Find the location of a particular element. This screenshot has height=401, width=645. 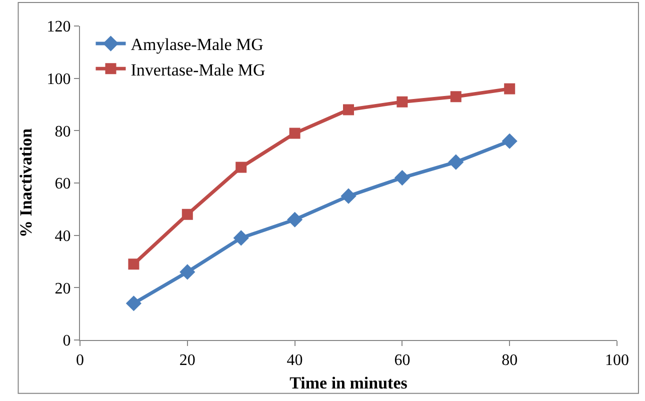

x-tick-label: 40 is located at coordinates (294, 361).